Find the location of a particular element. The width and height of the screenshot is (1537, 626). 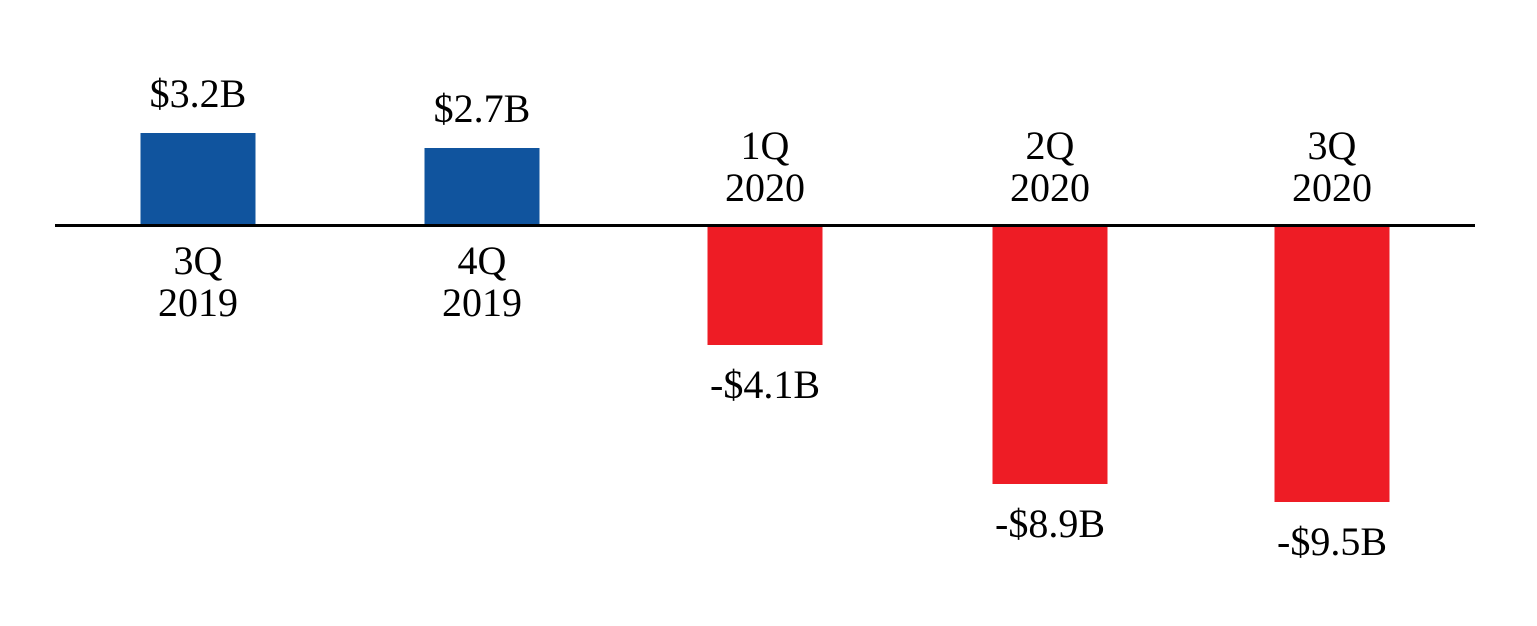

category-quarter: 1Q is located at coordinates (765, 145).